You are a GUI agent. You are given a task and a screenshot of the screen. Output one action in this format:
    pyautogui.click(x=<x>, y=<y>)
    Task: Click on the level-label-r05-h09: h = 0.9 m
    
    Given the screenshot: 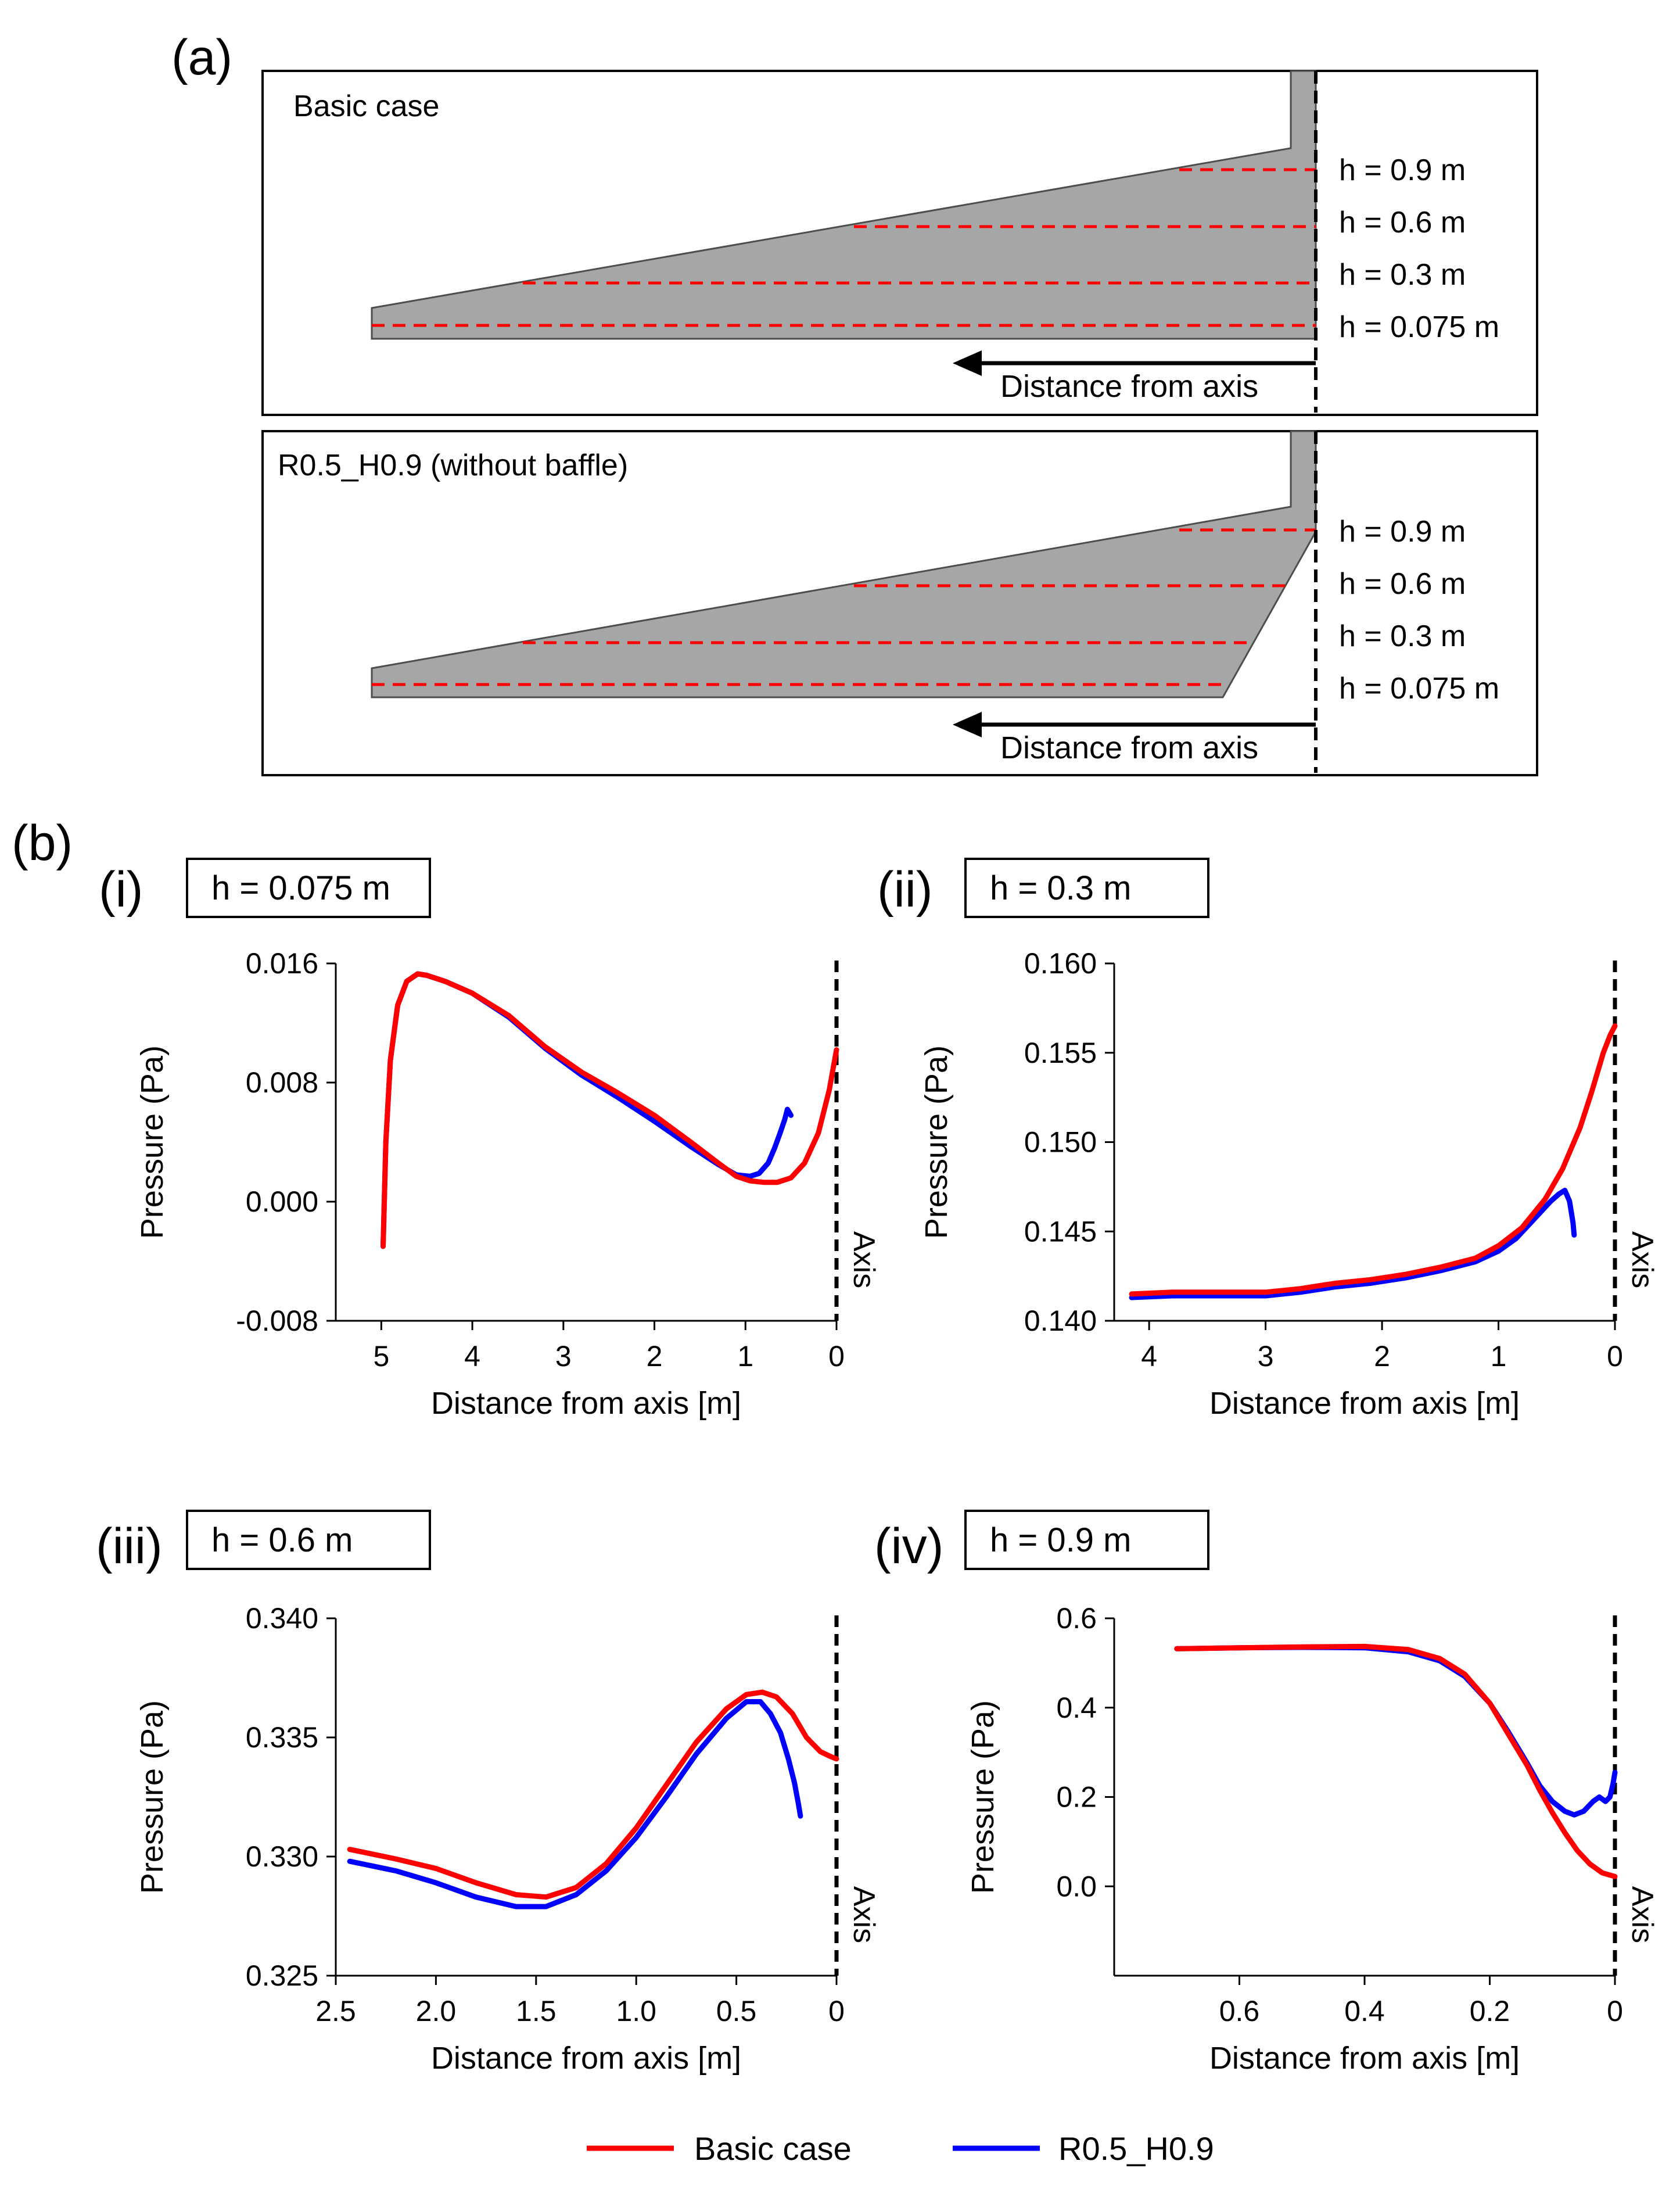 What is the action you would take?
    pyautogui.click(x=1403, y=532)
    